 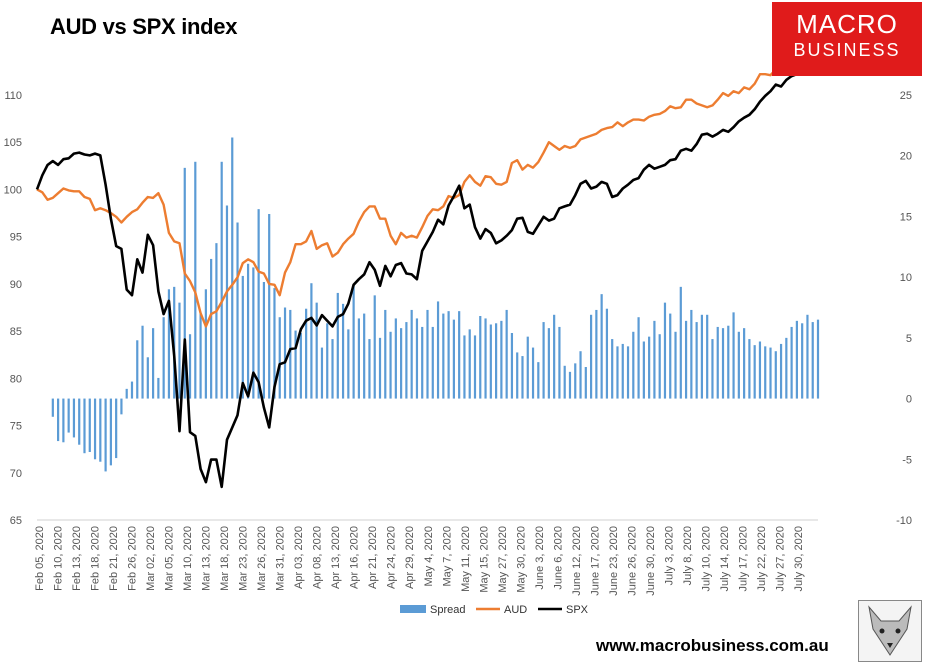 What do you see at coordinates (904, 521) in the screenshot?
I see `right-axis-tick: -10` at bounding box center [904, 521].